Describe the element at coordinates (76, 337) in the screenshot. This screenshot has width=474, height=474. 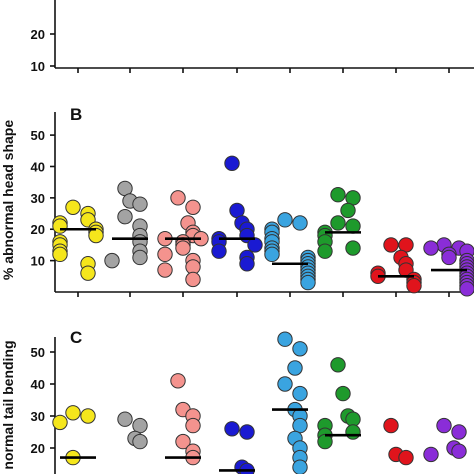
I see `panel-c-letter: C` at that location.